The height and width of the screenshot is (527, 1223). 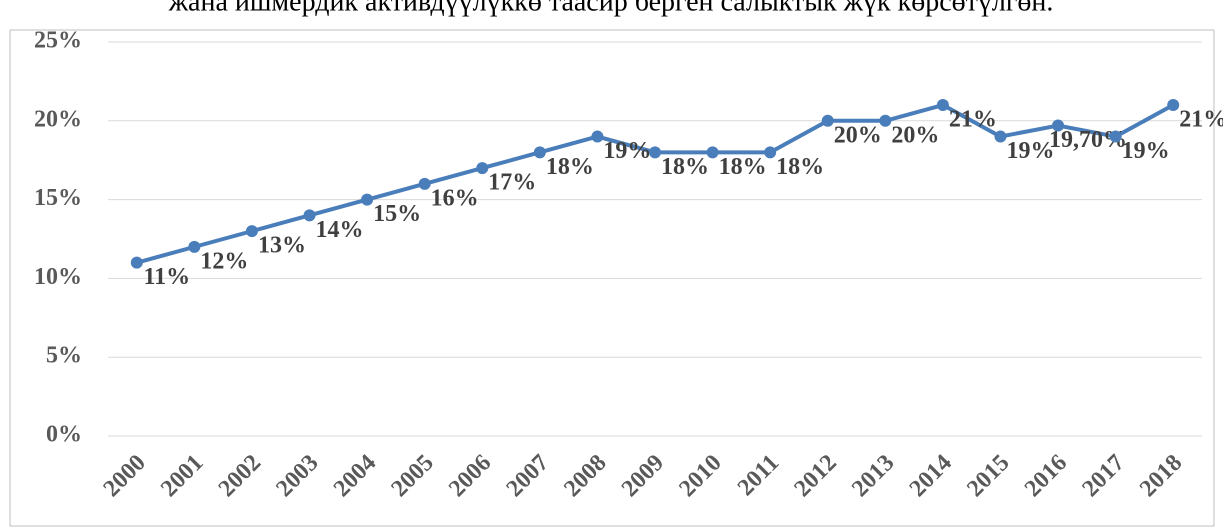 I want to click on data-label: 13%, so click(x=282, y=246).